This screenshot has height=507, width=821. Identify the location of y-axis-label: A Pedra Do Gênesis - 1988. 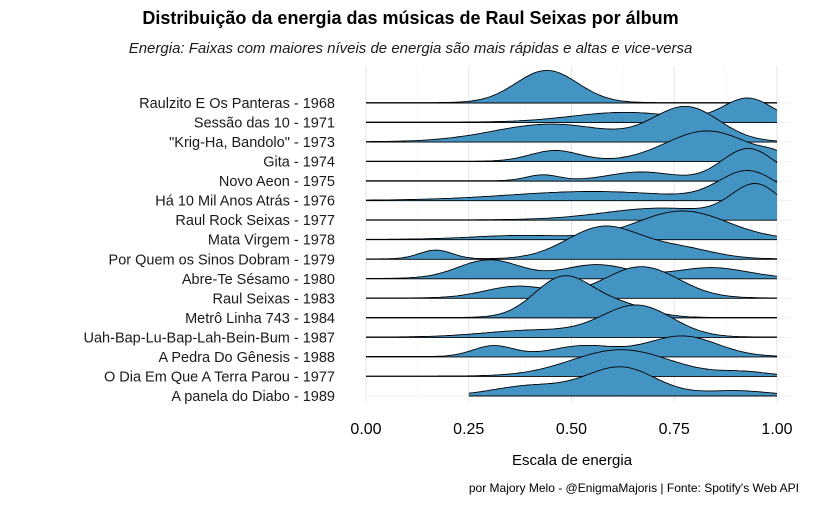
(246, 358).